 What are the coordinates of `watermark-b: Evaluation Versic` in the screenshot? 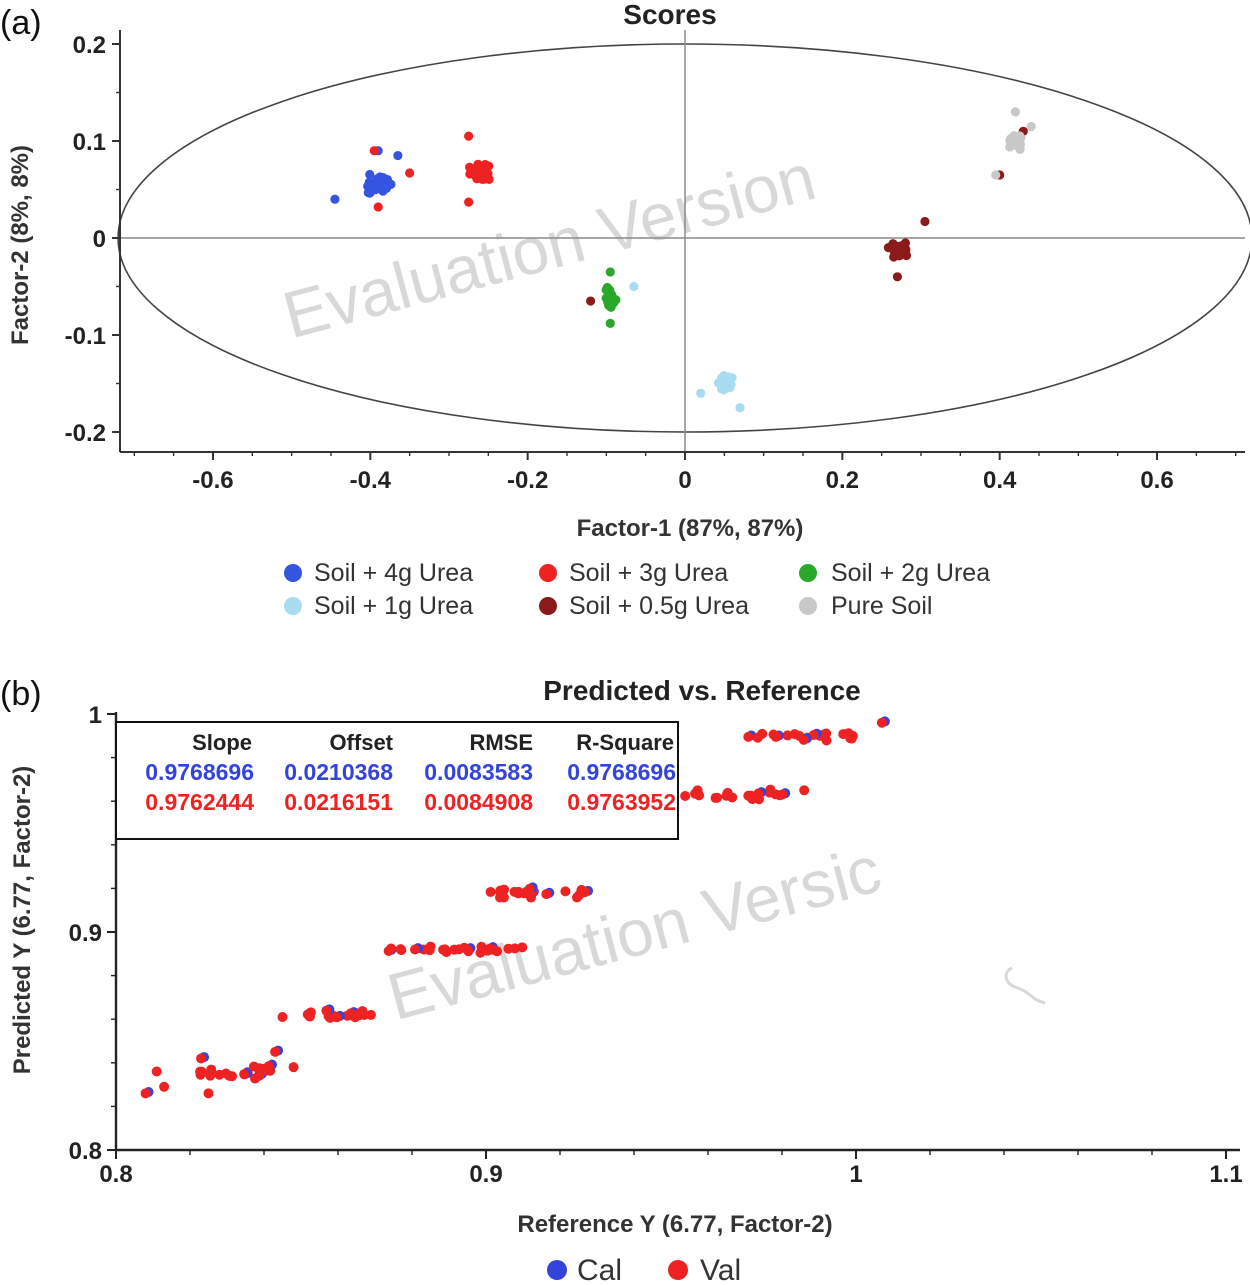 It's located at (634, 933).